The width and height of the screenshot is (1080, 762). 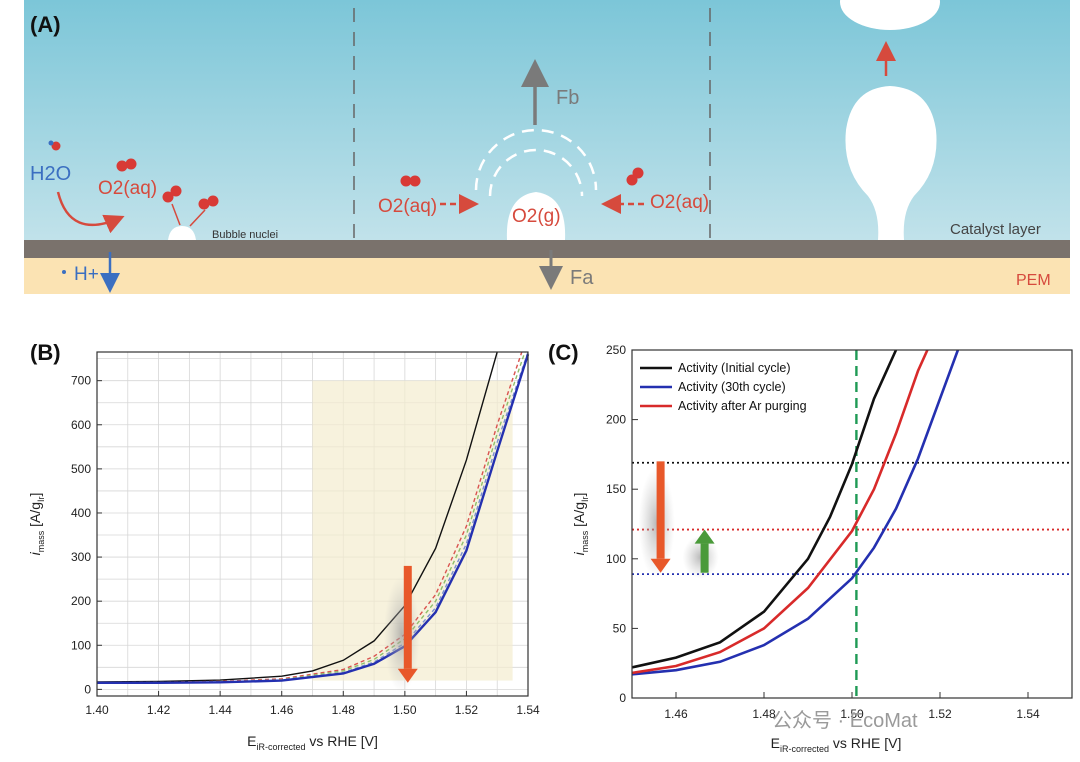 What do you see at coordinates (50, 174) in the screenshot?
I see `water-label: H2O` at bounding box center [50, 174].